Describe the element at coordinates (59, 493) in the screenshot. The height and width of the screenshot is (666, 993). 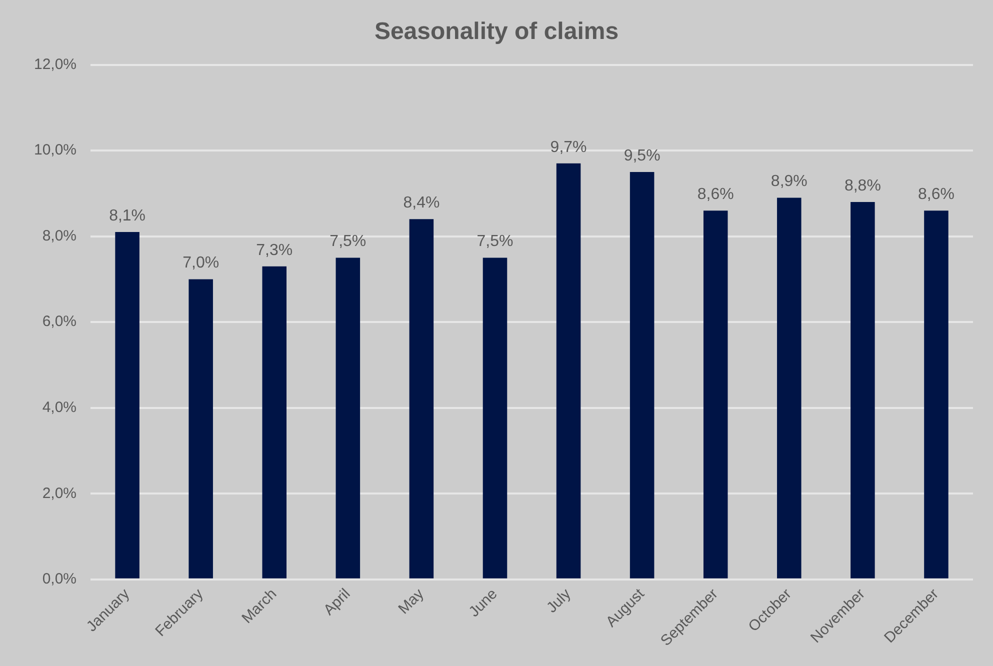
I see `y-tick-label: 2,0%` at that location.